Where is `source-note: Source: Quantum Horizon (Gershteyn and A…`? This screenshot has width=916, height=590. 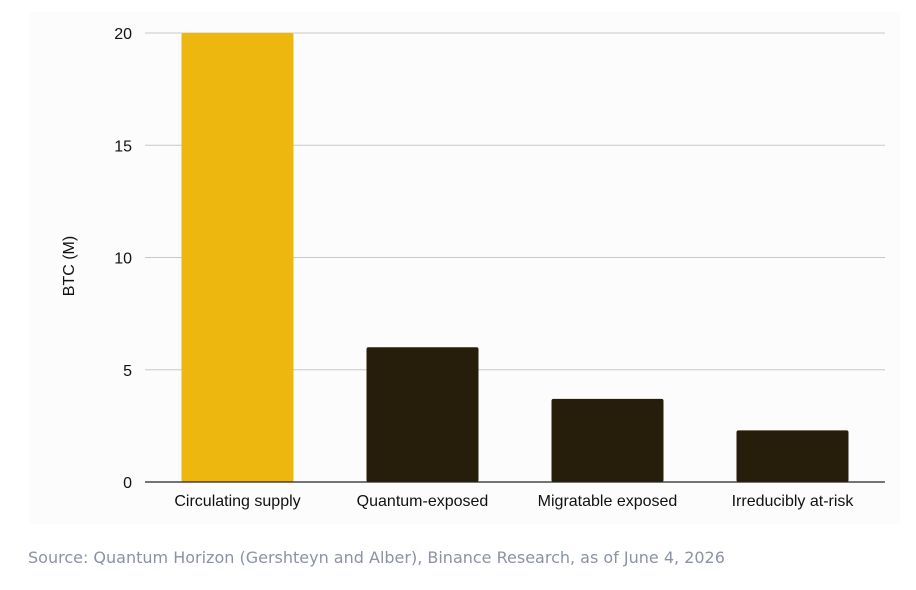
source-note: Source: Quantum Horizon (Gershteyn and A… is located at coordinates (376, 557).